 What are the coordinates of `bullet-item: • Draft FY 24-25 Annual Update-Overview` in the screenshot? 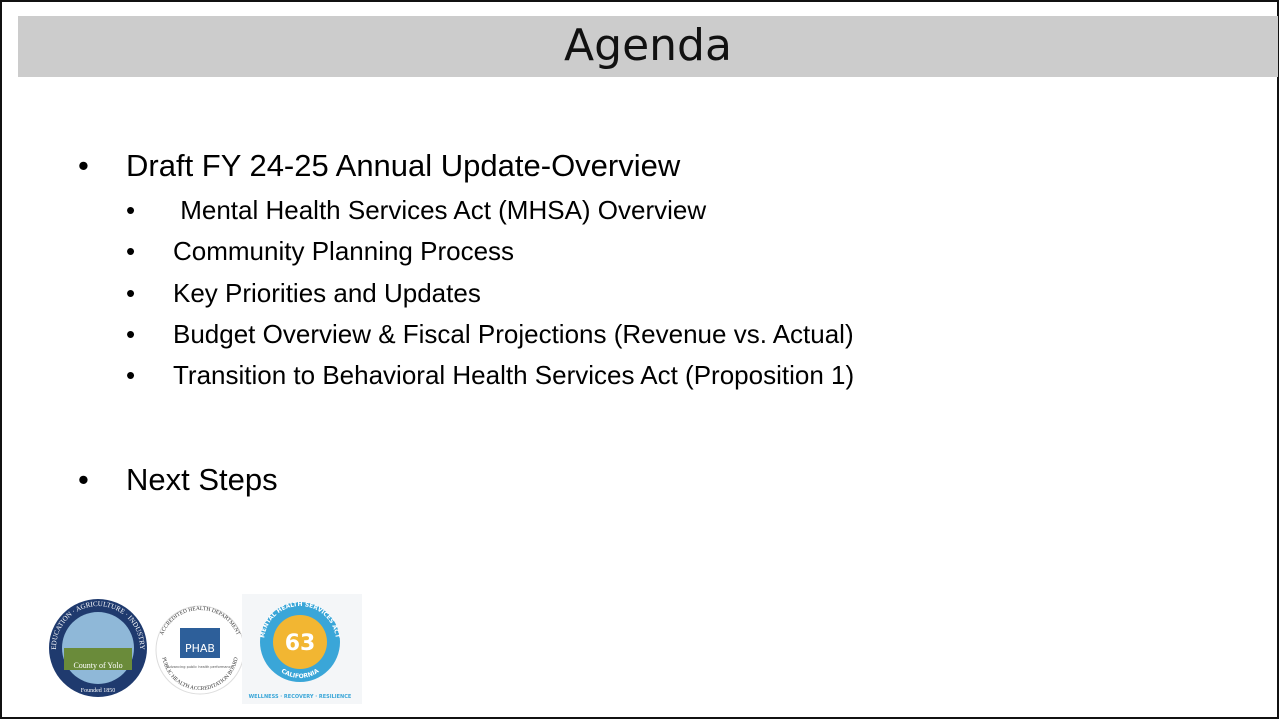 It's located at (379, 166).